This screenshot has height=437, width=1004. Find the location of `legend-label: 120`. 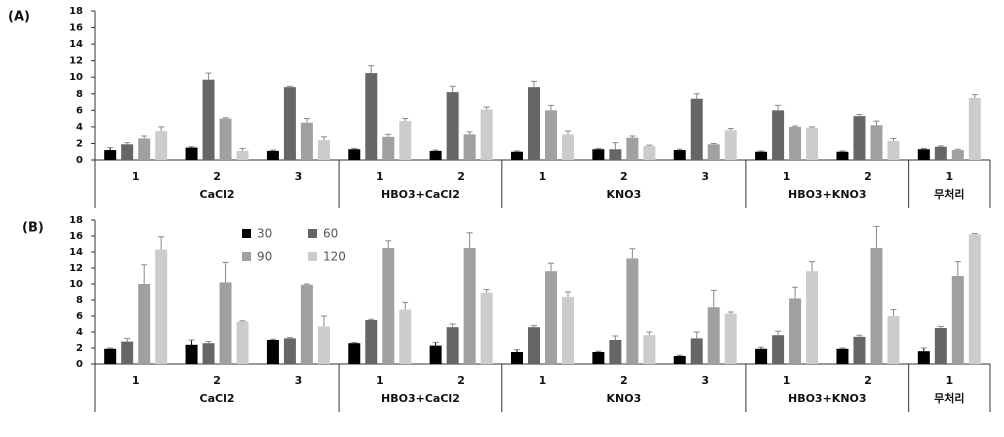

legend-label: 120 is located at coordinates (334, 257).